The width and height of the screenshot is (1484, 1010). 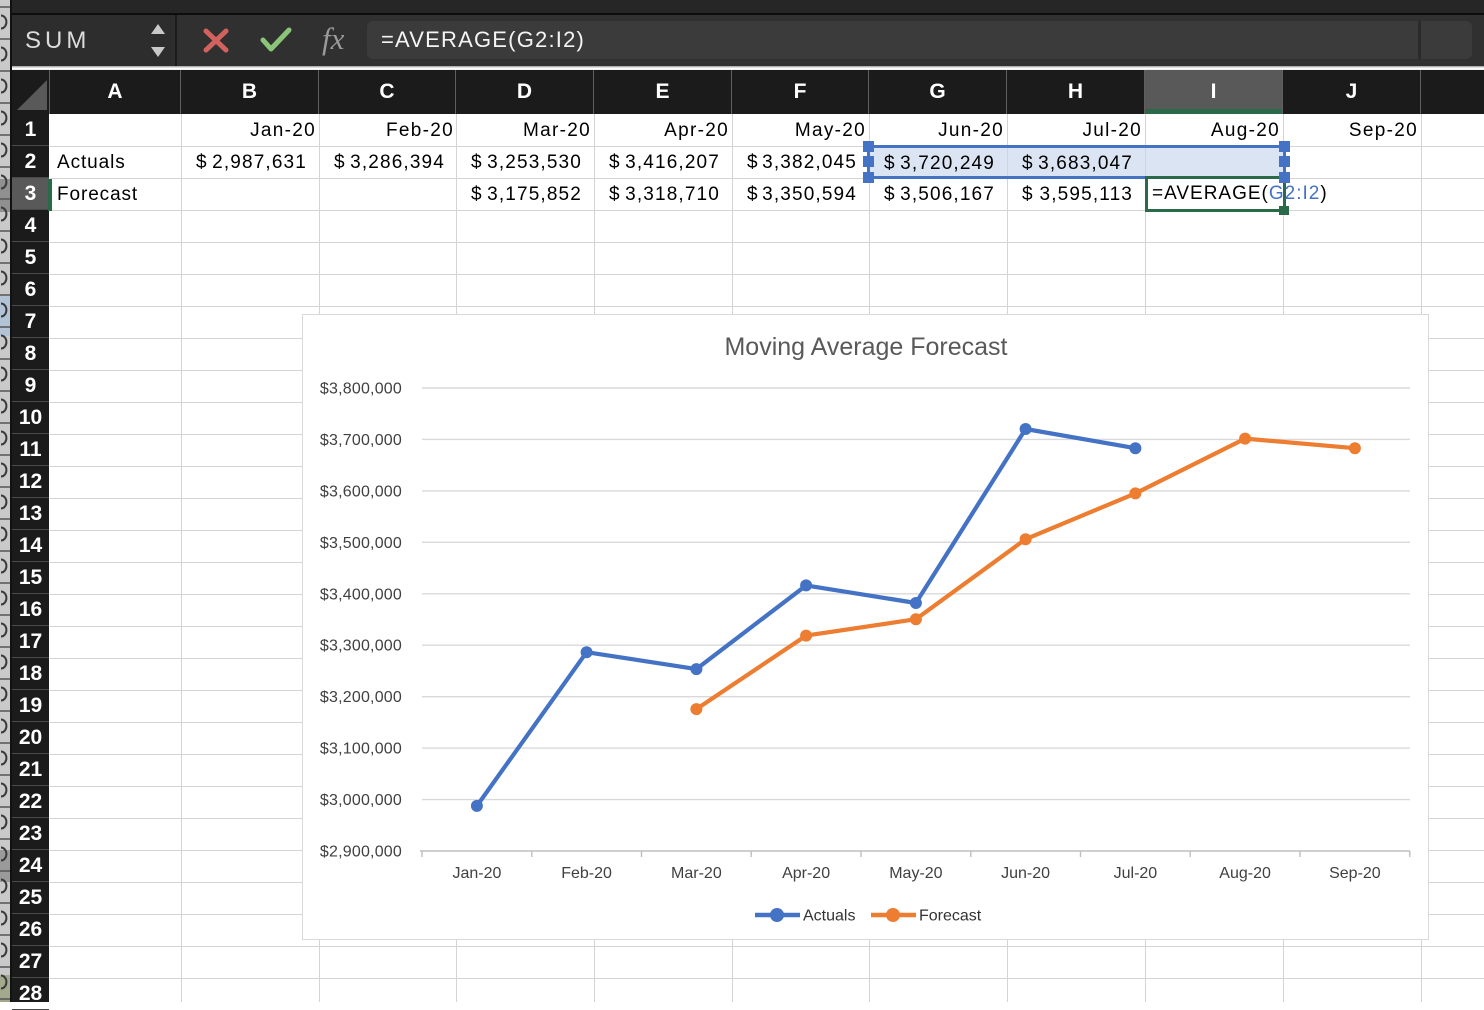 What do you see at coordinates (829, 916) in the screenshot?
I see `svg-text: Actuals` at bounding box center [829, 916].